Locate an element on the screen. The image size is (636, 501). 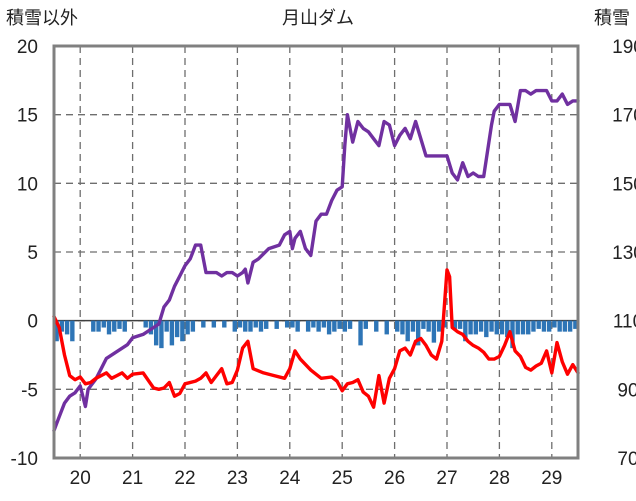
x-tick-label: 29 is located at coordinates (551, 478).